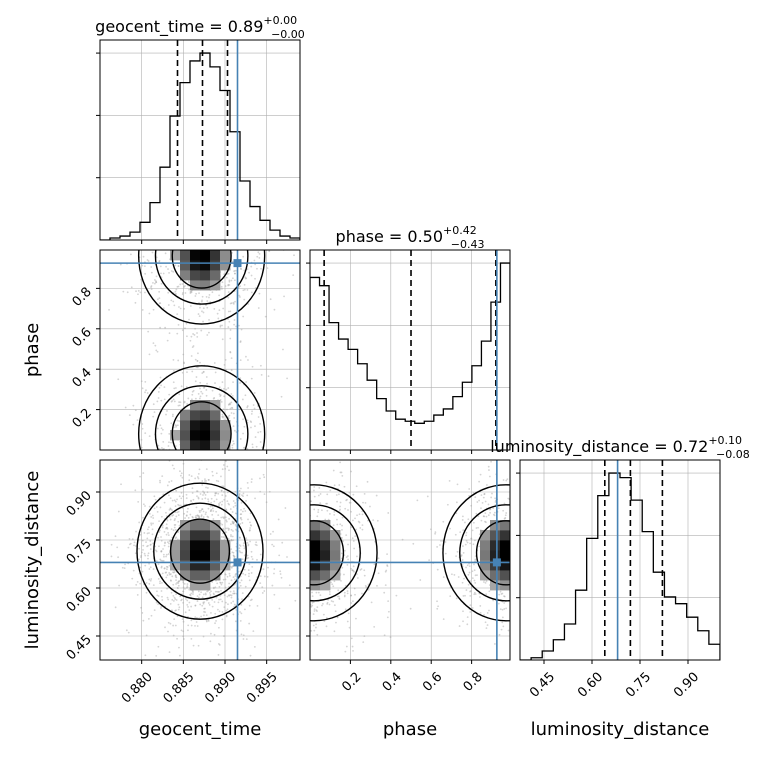 This screenshot has width=760, height=760. Describe the element at coordinates (344, 553) in the screenshot. I see `contour-line` at that location.